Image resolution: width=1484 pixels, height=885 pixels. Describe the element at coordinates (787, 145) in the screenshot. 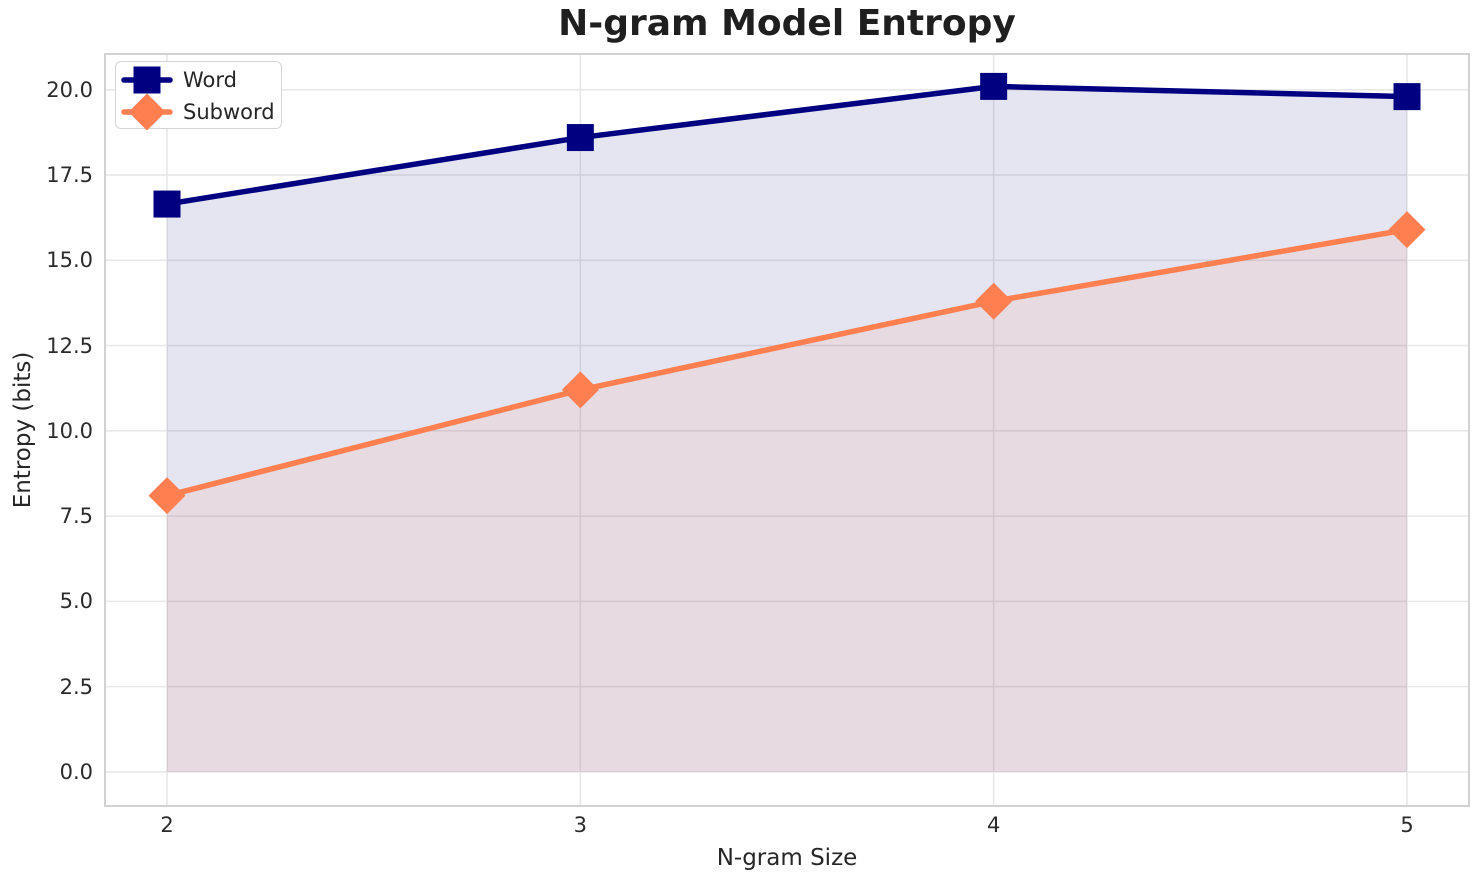

I see `series-line-word` at that location.